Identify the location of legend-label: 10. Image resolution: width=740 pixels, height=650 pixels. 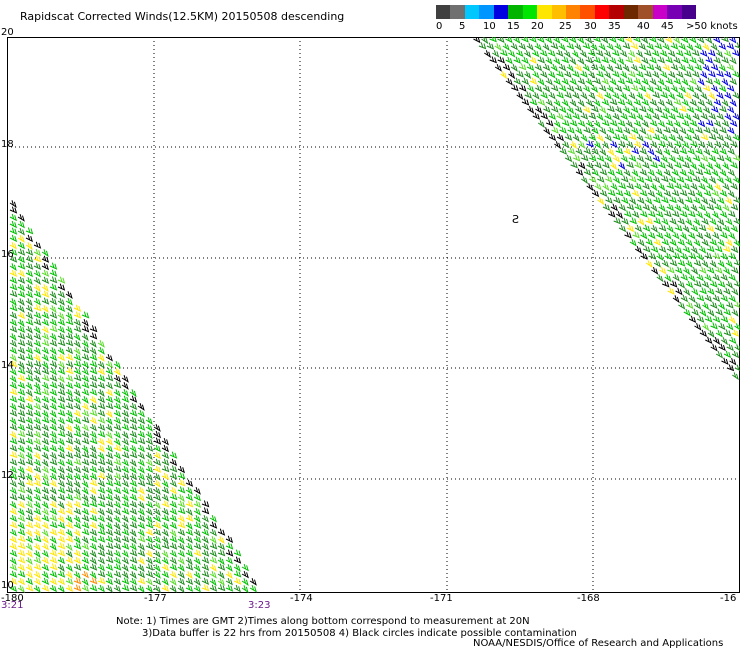
(489, 26).